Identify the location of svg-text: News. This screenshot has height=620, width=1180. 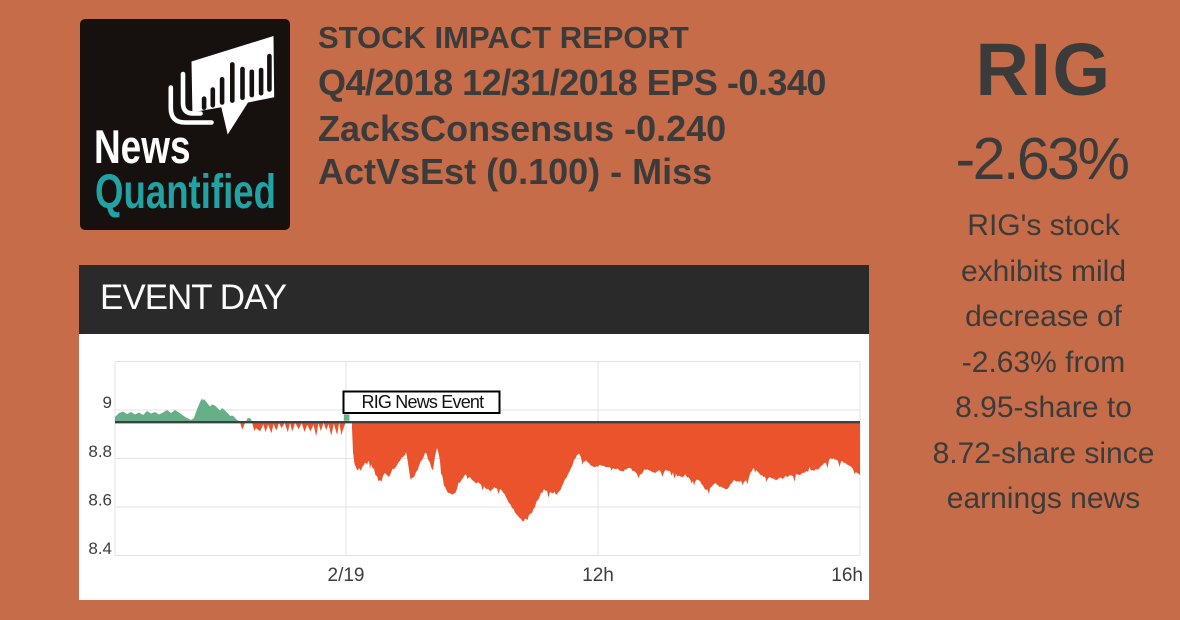
(142, 146).